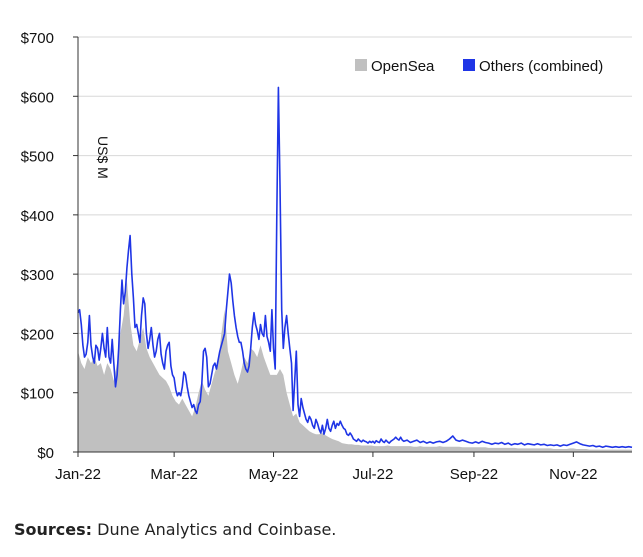 The image size is (643, 557). Describe the element at coordinates (326, 467) in the screenshot. I see `x-axis-ticks: Jan-22 Mar-22 May-22 Jul-22 Sep-22 Nov-22` at that location.